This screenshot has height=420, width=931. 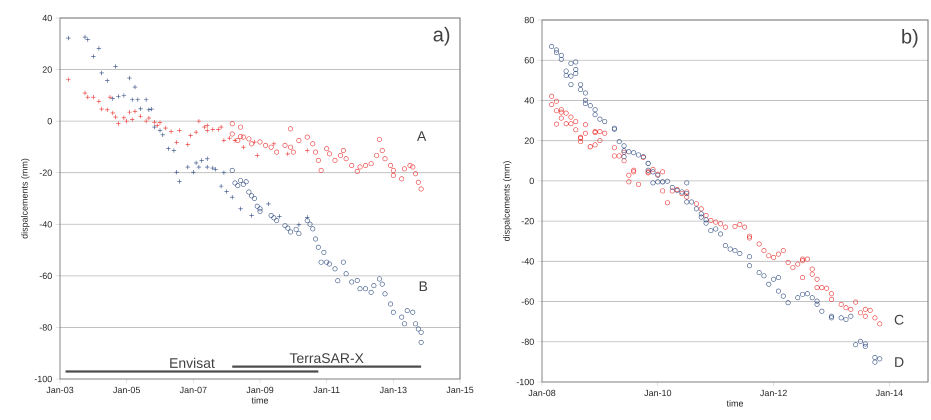 What do you see at coordinates (393, 390) in the screenshot?
I see `x-tick-label: Jan-13` at bounding box center [393, 390].